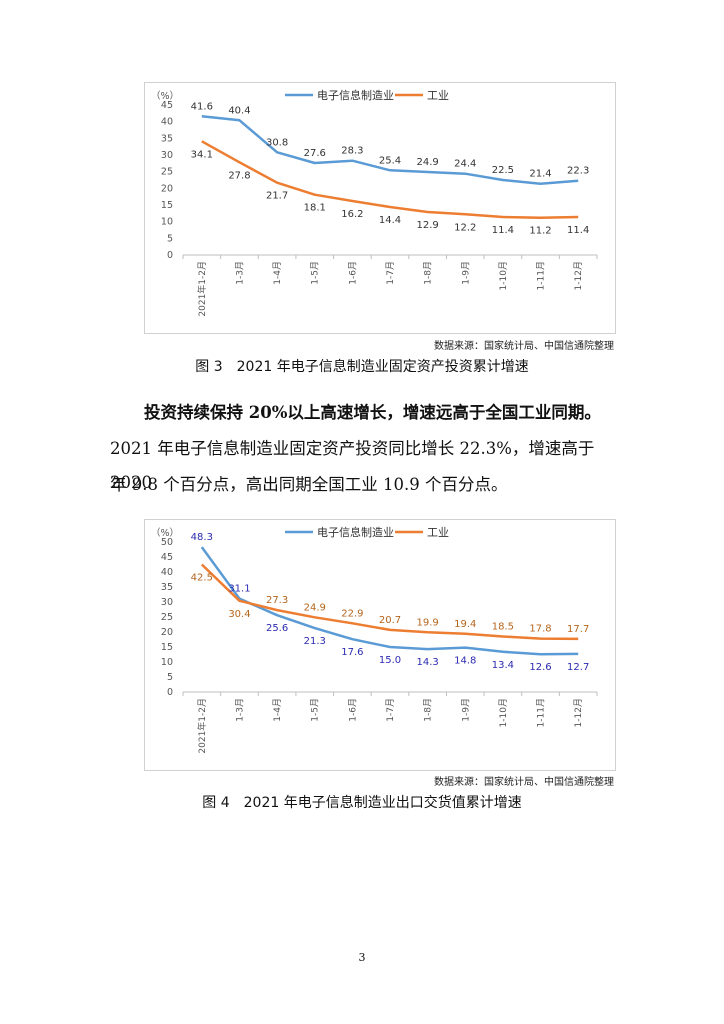  I want to click on data-label: 16.2, so click(352, 214).